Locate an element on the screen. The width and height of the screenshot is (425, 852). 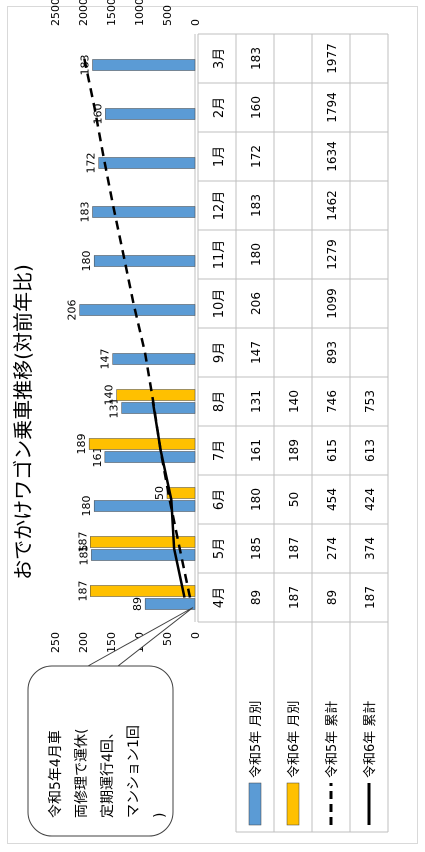
table-cell: 424 is located at coordinates (370, 499).